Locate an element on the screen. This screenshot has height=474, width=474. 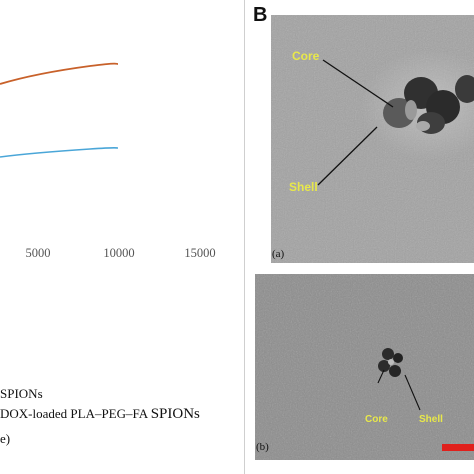
x-tick-5000: 5000 is located at coordinates (38, 253).